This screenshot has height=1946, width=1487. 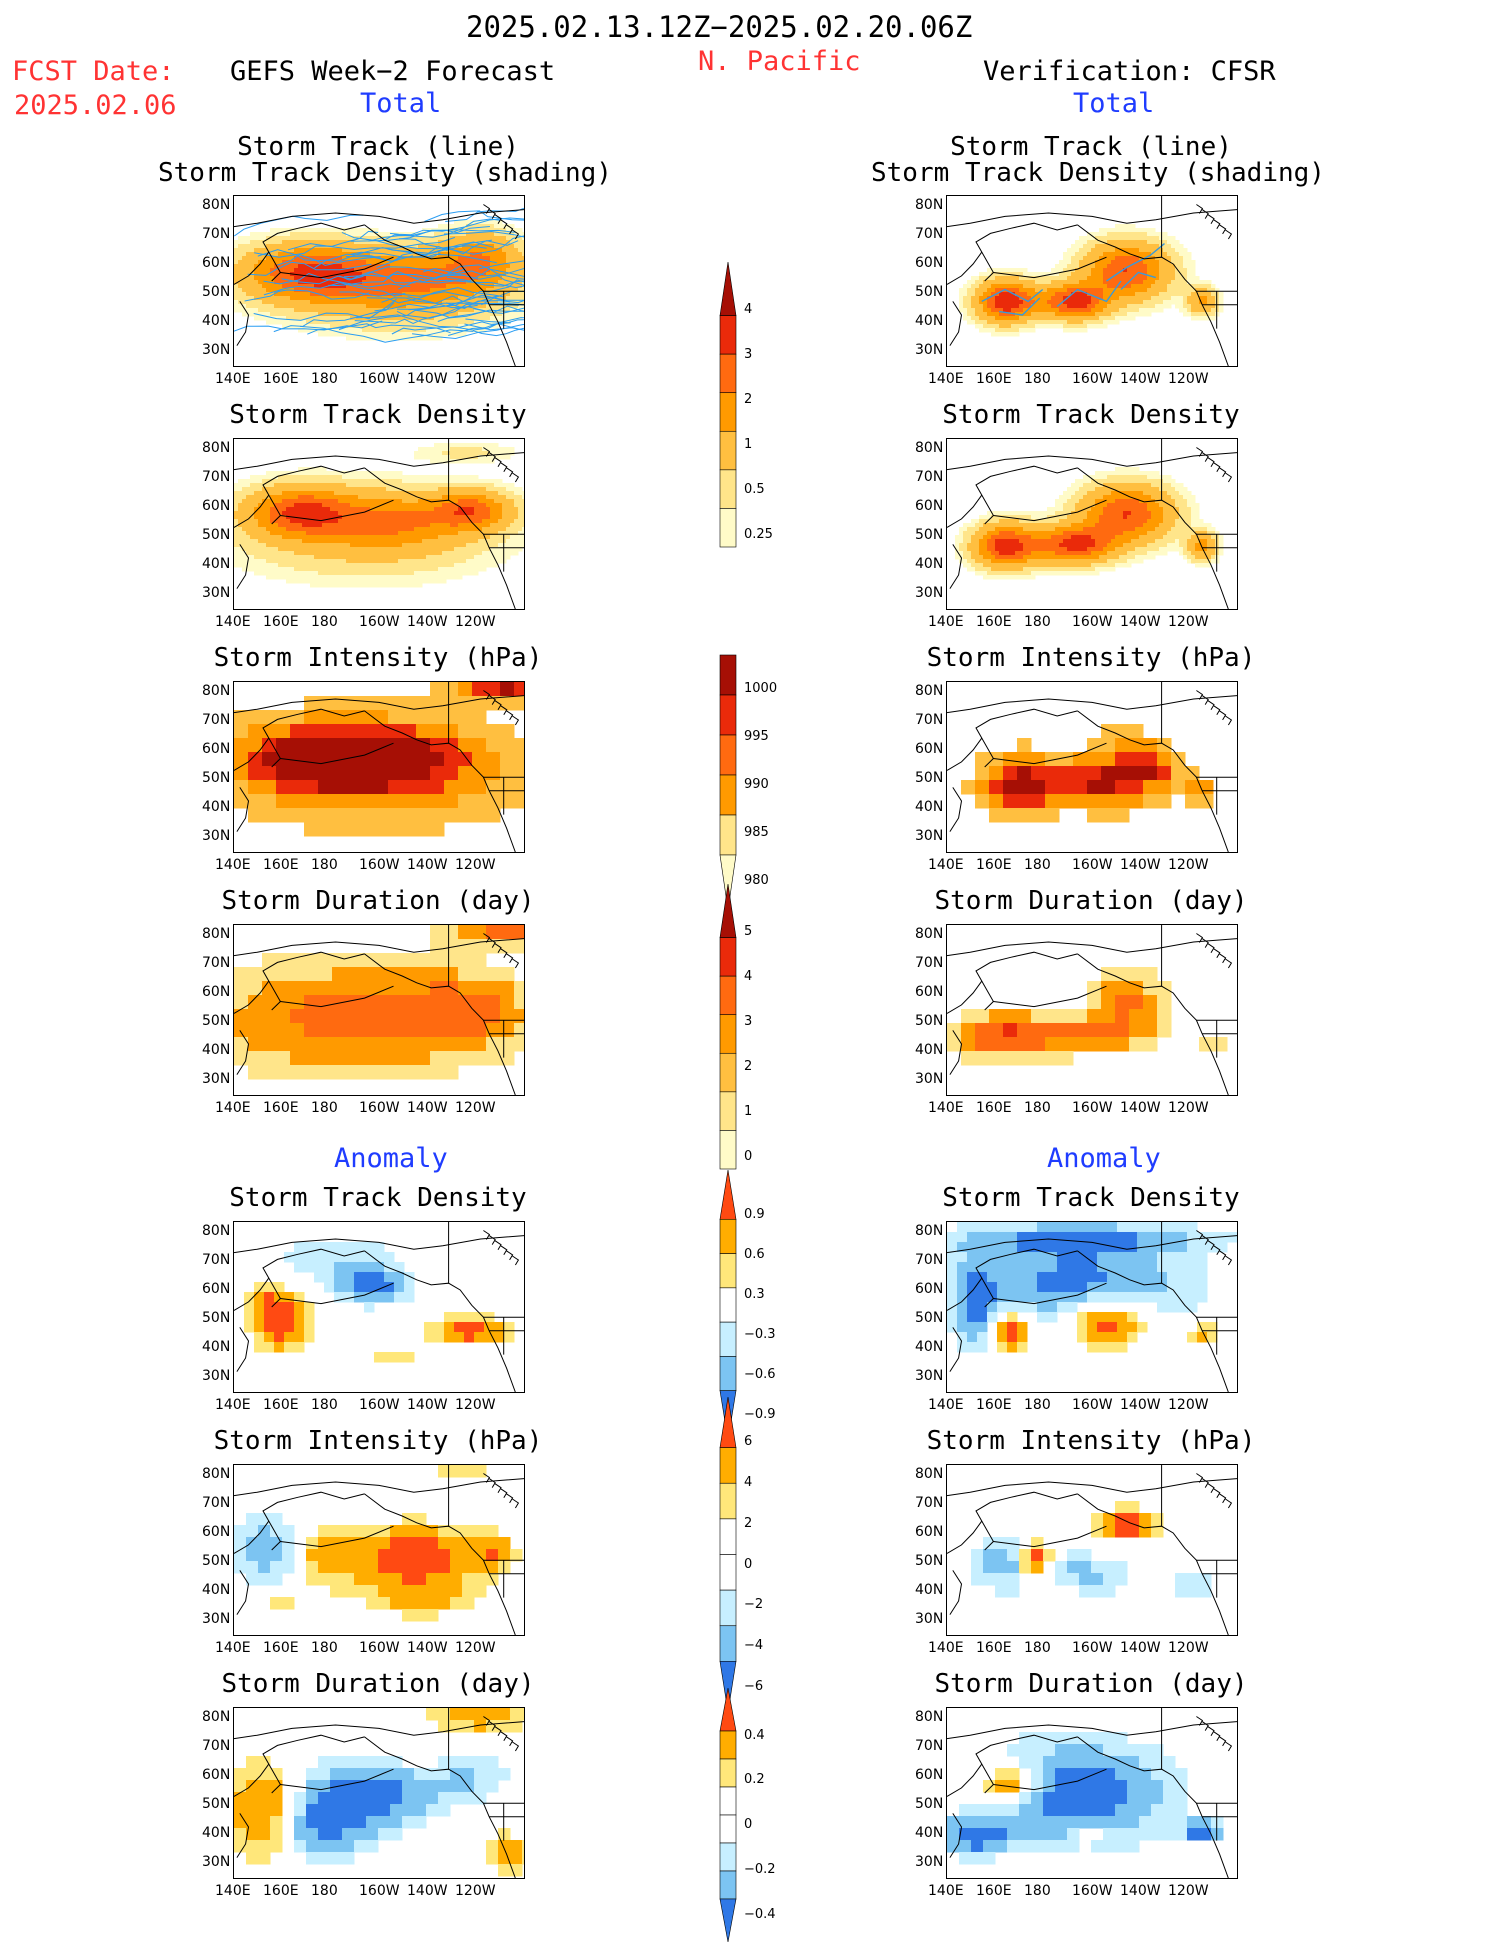 I want to click on lat-tick-label: 80N, so click(x=216, y=691).